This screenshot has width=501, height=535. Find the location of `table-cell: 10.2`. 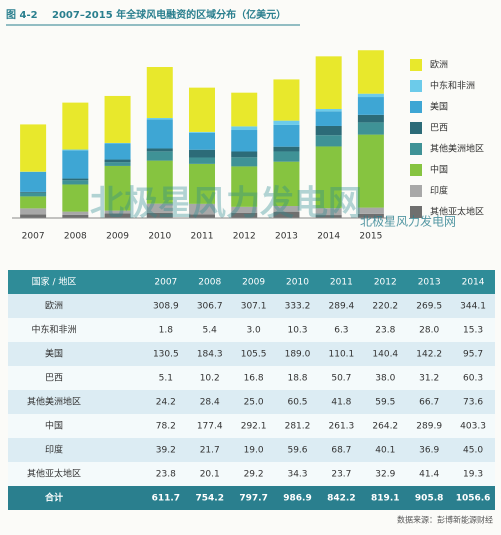

table-cell: 10.2 is located at coordinates (210, 379).